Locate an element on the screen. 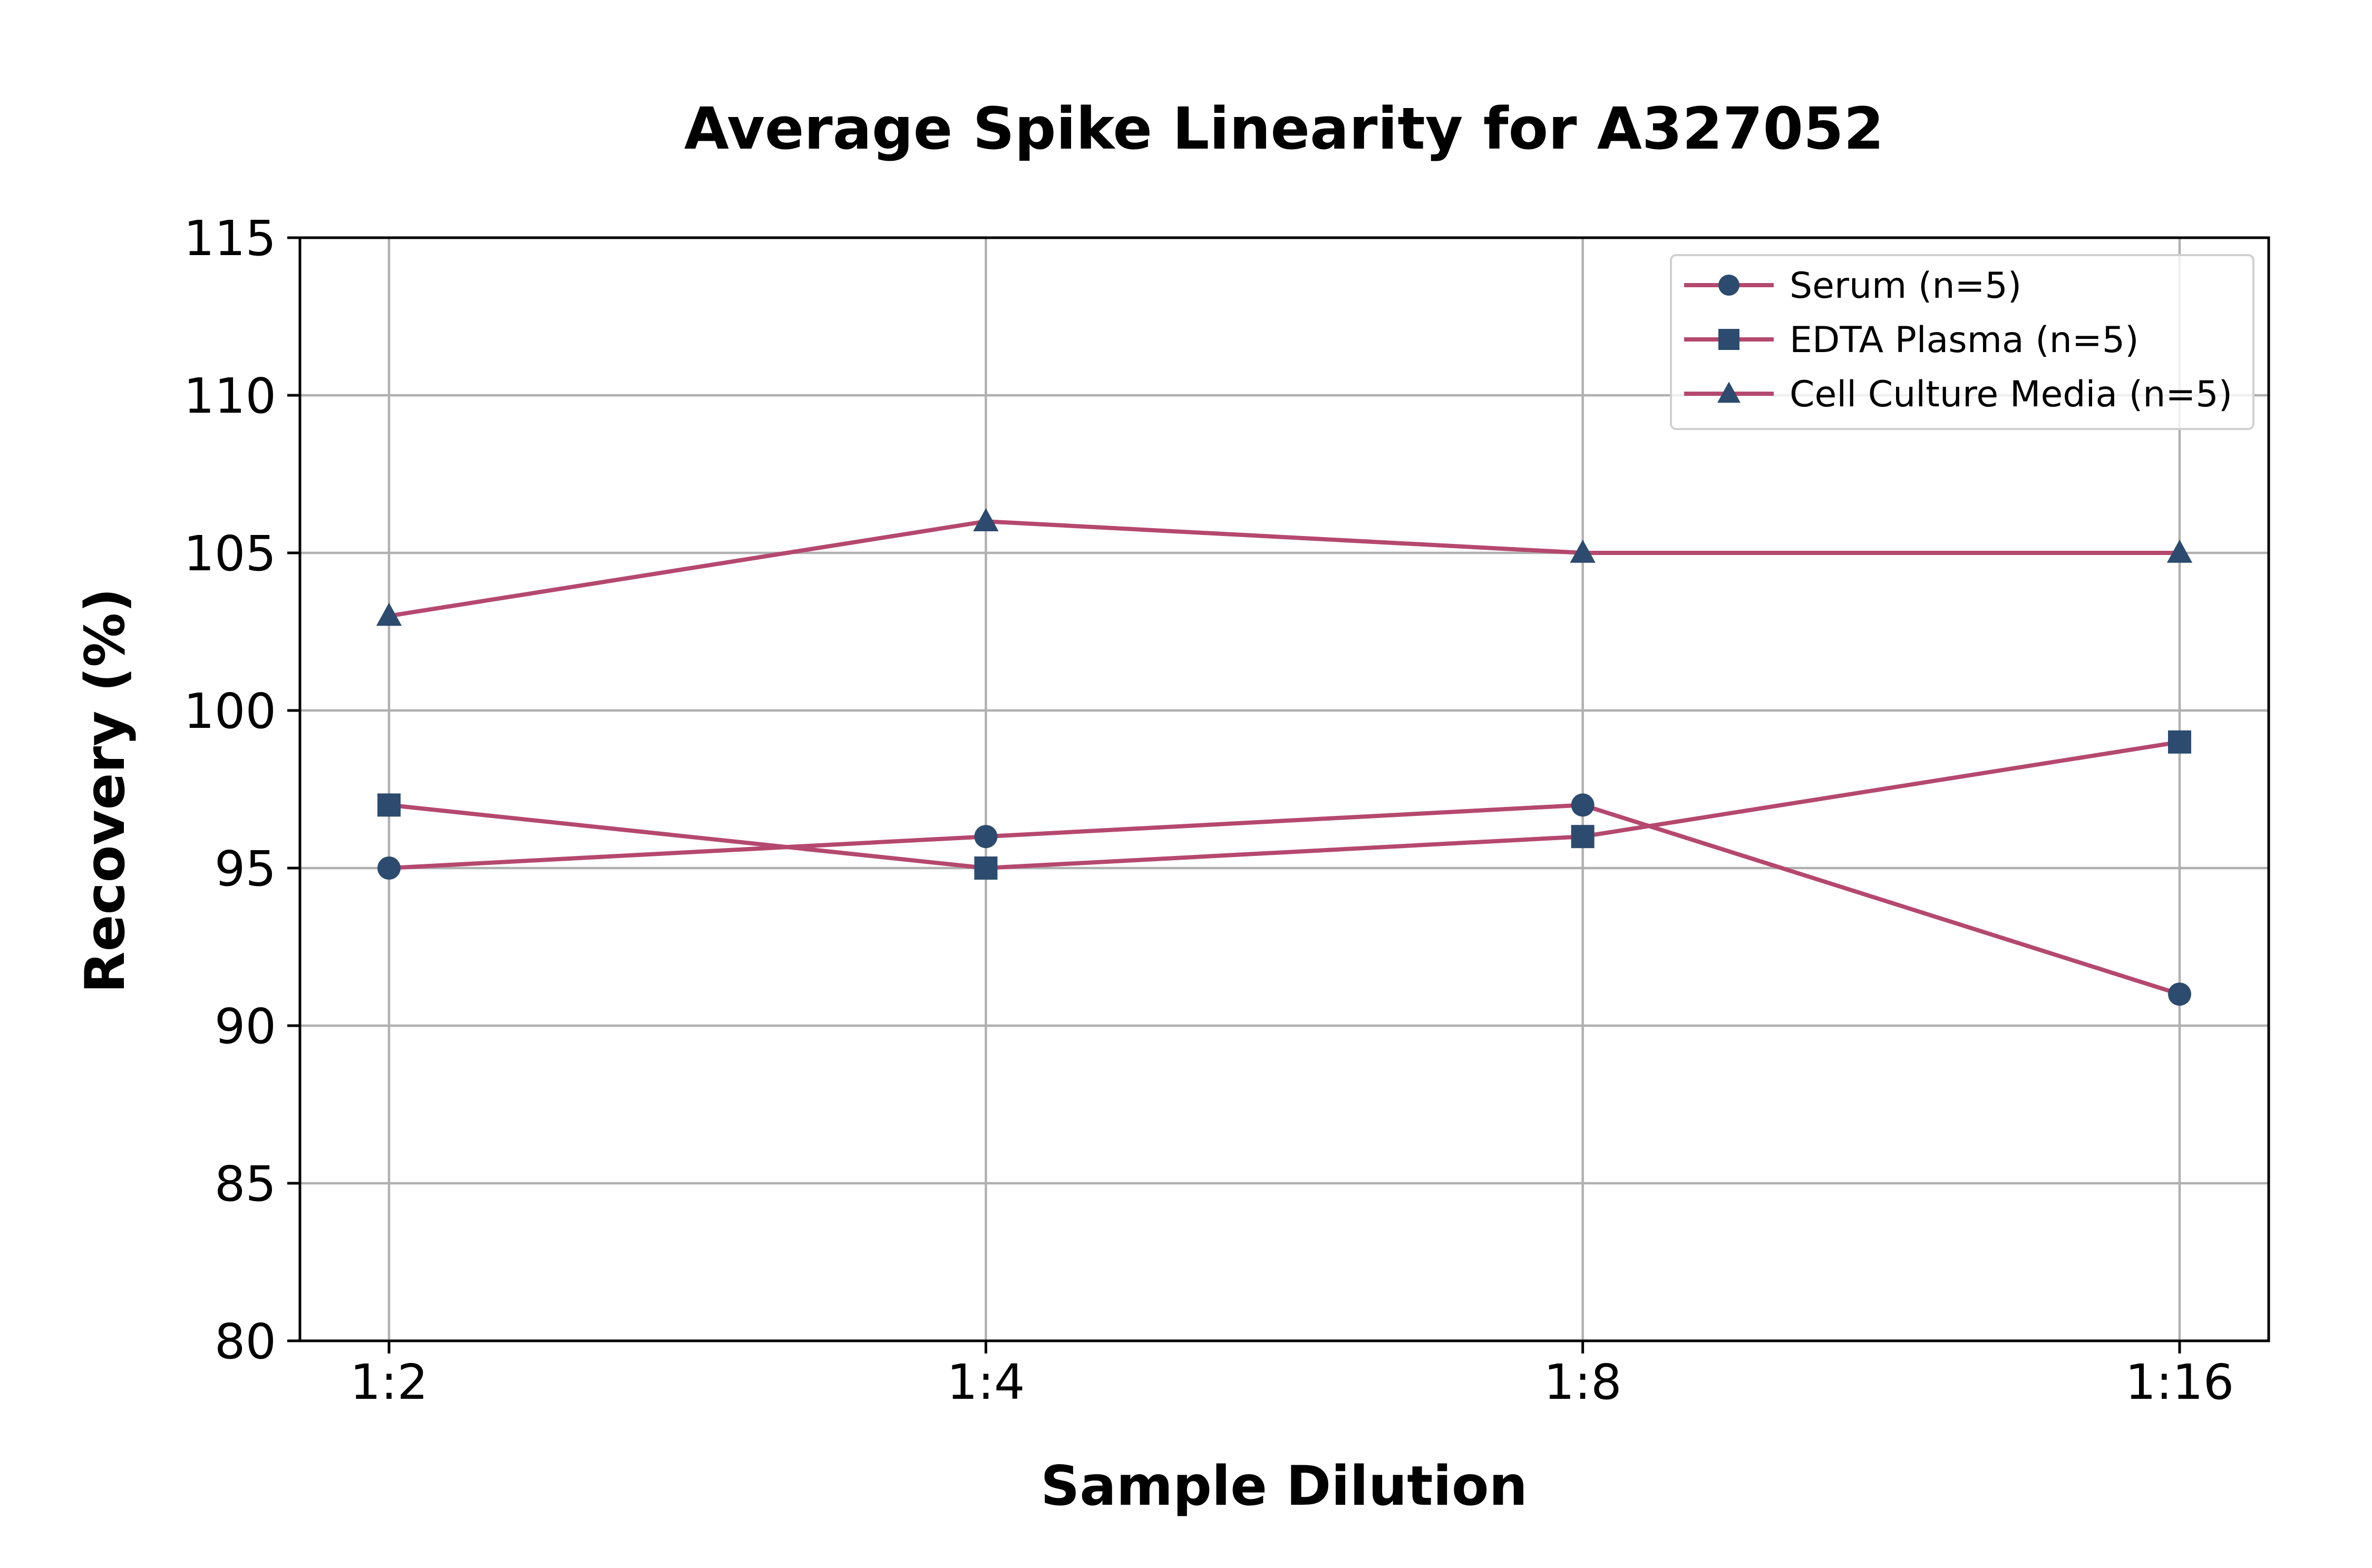 The height and width of the screenshot is (1568, 2372). legend-item: Cell Culture Media (n=5) is located at coordinates (1958, 394).